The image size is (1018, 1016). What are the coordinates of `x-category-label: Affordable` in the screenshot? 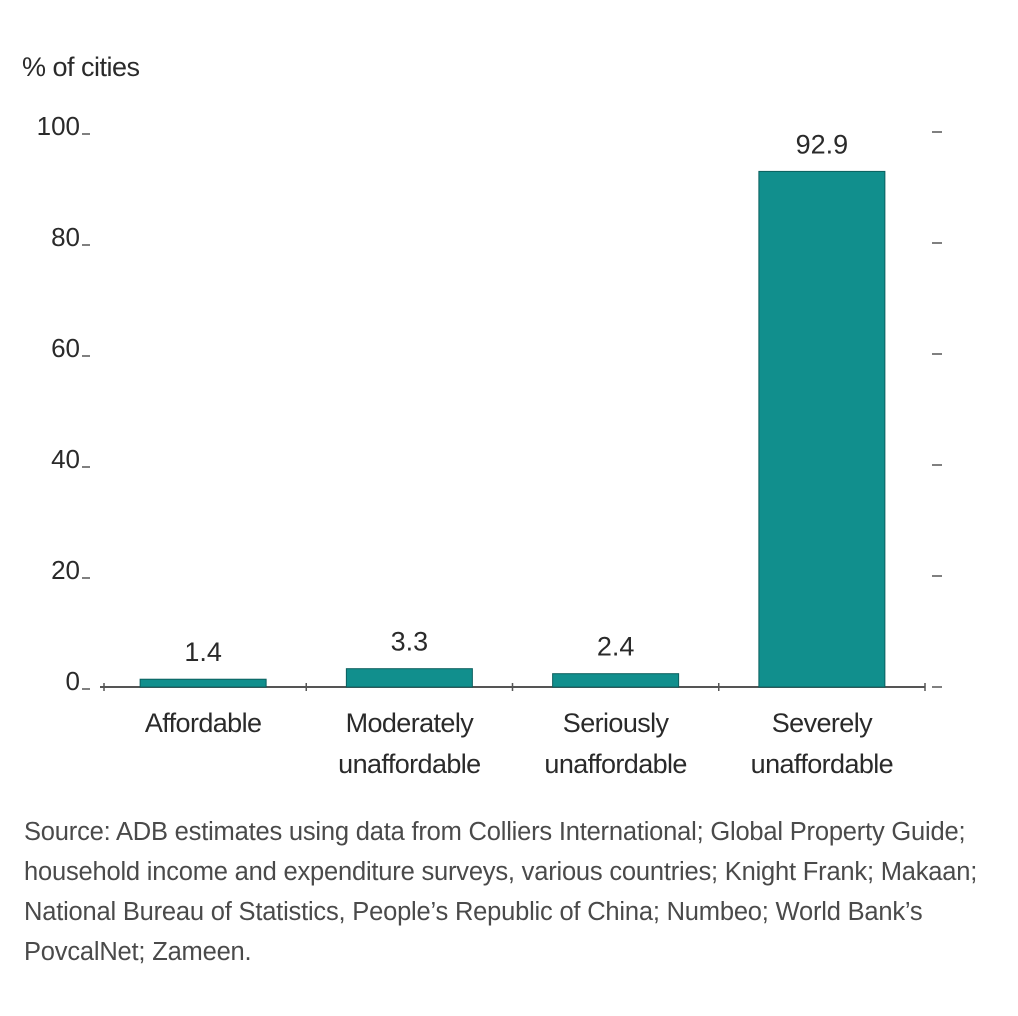 It's located at (203, 723).